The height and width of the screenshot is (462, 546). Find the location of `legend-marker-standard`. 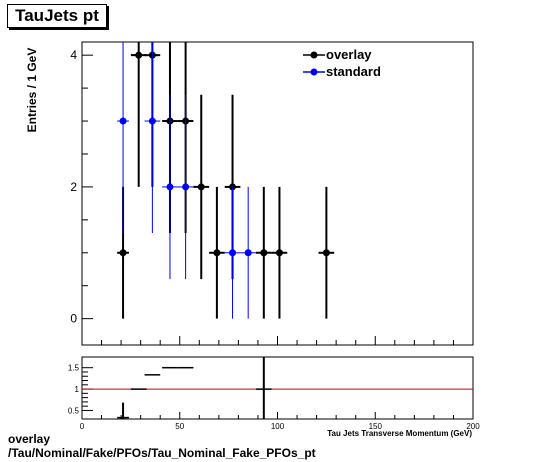

legend-marker-standard is located at coordinates (314, 72).